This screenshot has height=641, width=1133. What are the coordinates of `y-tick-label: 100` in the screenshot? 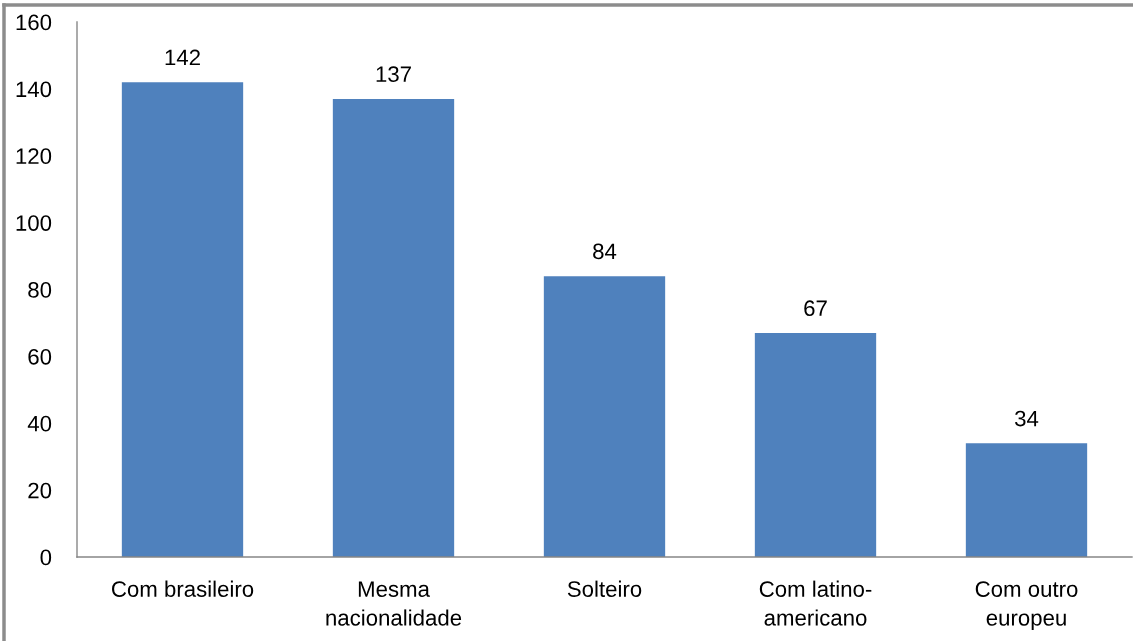 It's located at (34, 223).